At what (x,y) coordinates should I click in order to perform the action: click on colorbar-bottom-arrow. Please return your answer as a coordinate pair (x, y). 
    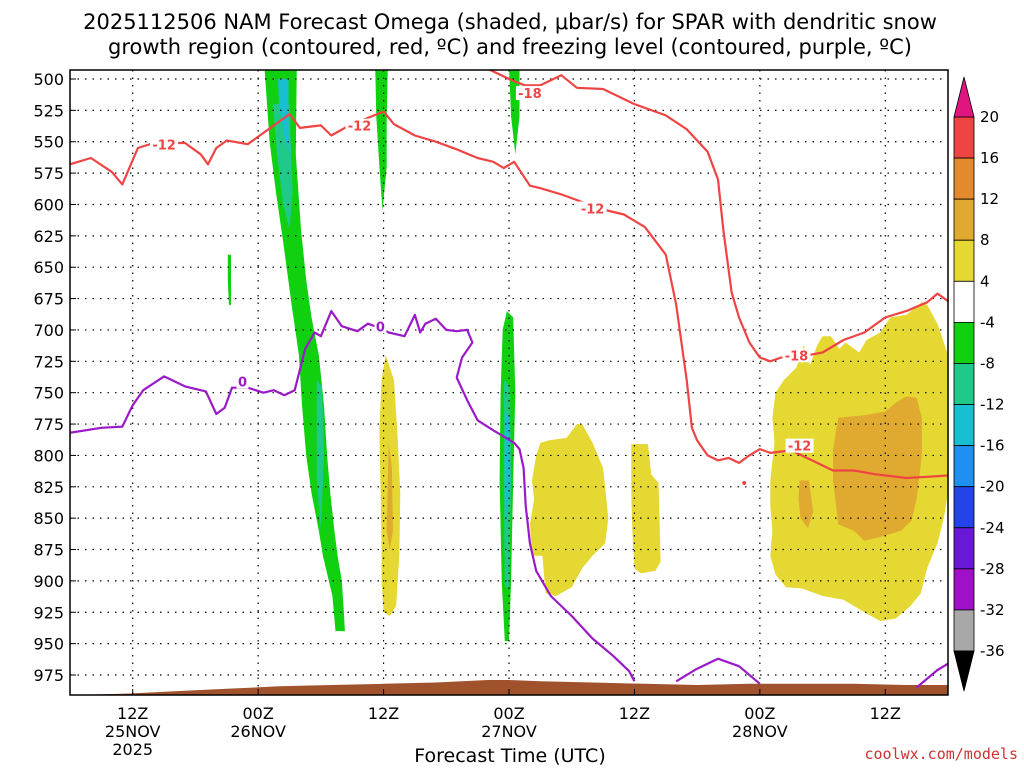
    Looking at the image, I should click on (964, 671).